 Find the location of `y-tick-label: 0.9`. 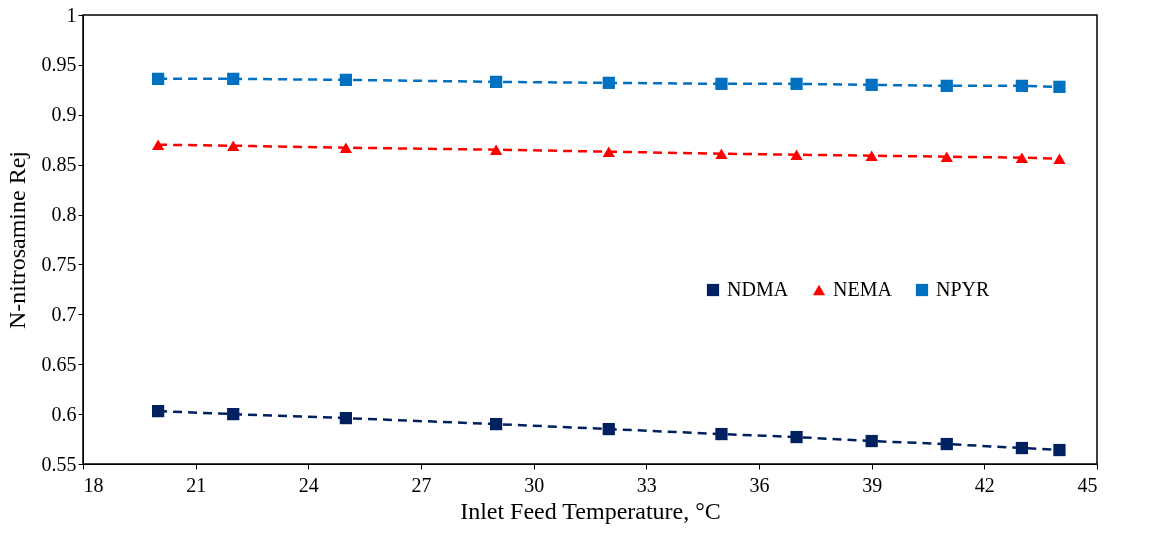

y-tick-label: 0.9 is located at coordinates (64, 114).